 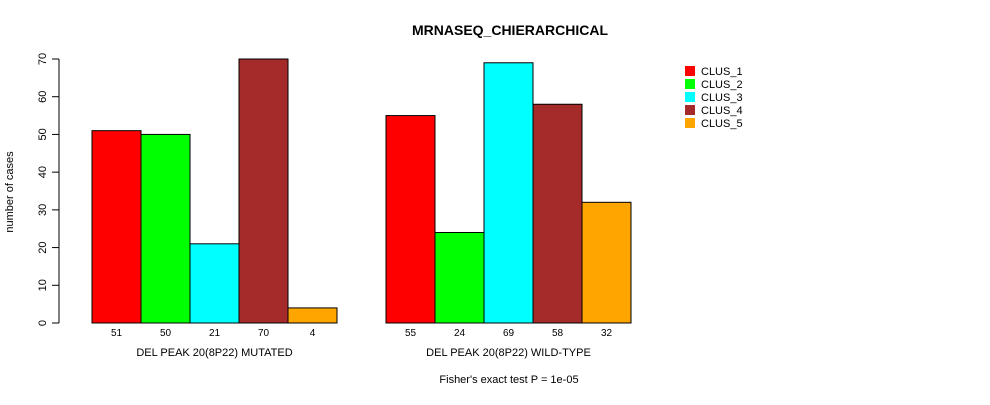 I want to click on y-tick-label-2: 20, so click(x=43, y=247).